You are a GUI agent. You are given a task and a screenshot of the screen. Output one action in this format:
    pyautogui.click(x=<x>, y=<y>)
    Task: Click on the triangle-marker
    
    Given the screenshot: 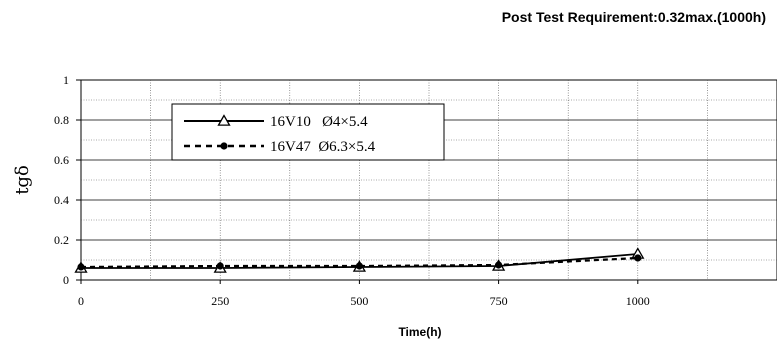 What is the action you would take?
    pyautogui.click(x=224, y=120)
    